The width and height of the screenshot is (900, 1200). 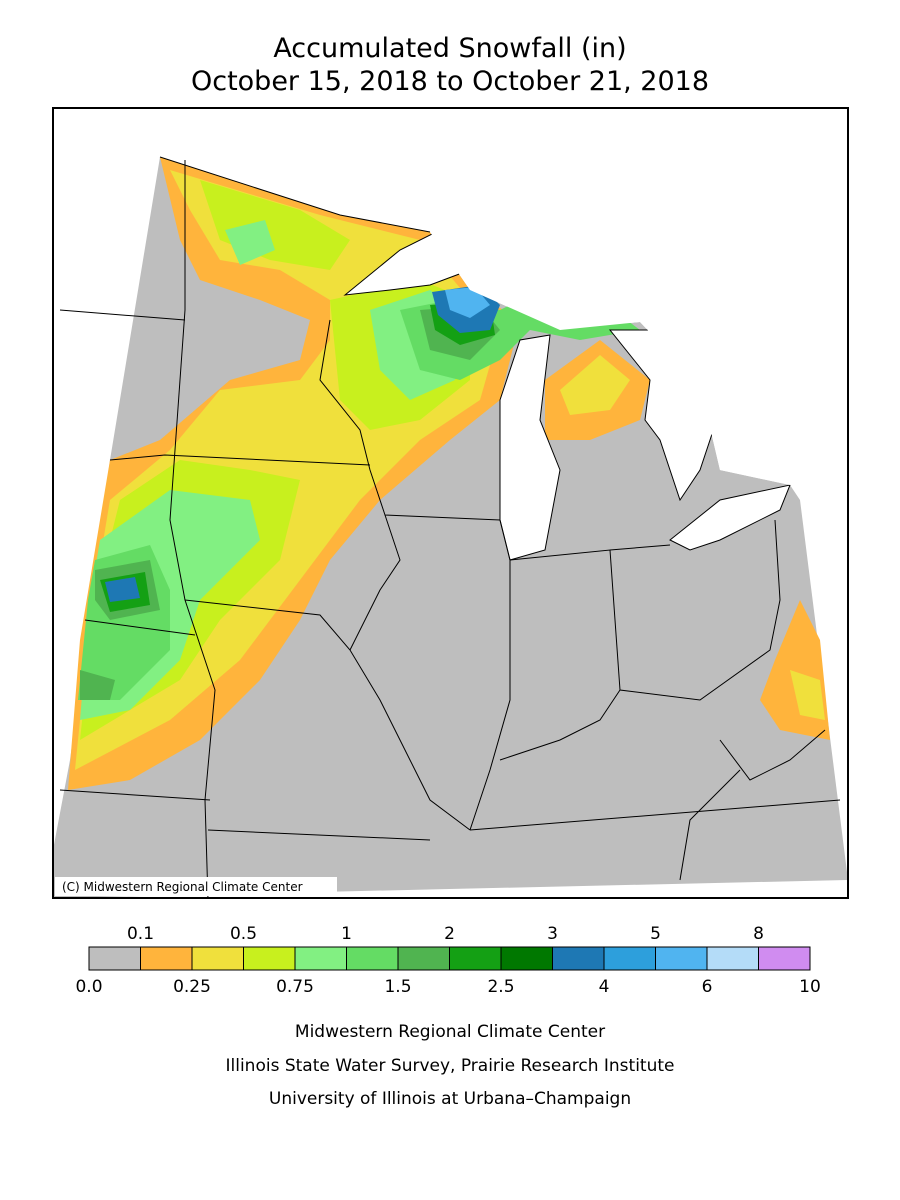 What do you see at coordinates (810, 987) in the screenshot?
I see `legend-label: 10` at bounding box center [810, 987].